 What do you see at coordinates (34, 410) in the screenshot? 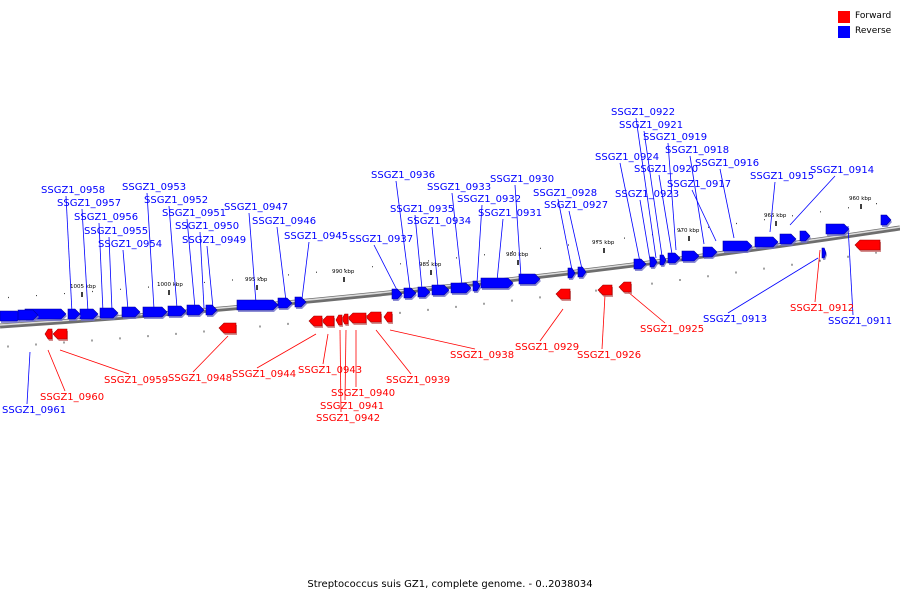
I see `gene-label-SSGZ1_0961: SSGZ1_0961` at bounding box center [34, 410].